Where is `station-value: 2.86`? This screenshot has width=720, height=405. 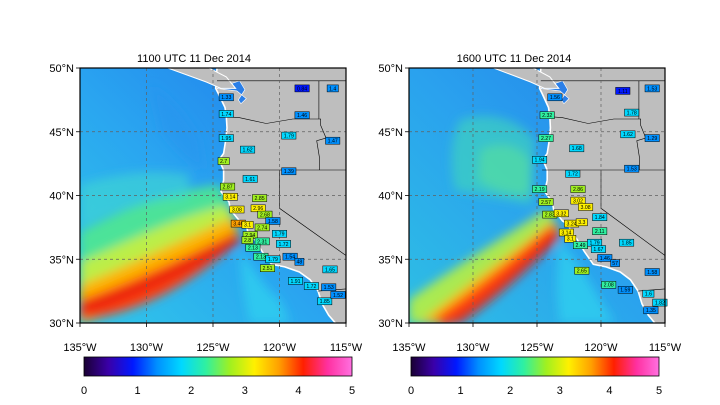 station-value: 2.86 is located at coordinates (578, 190).